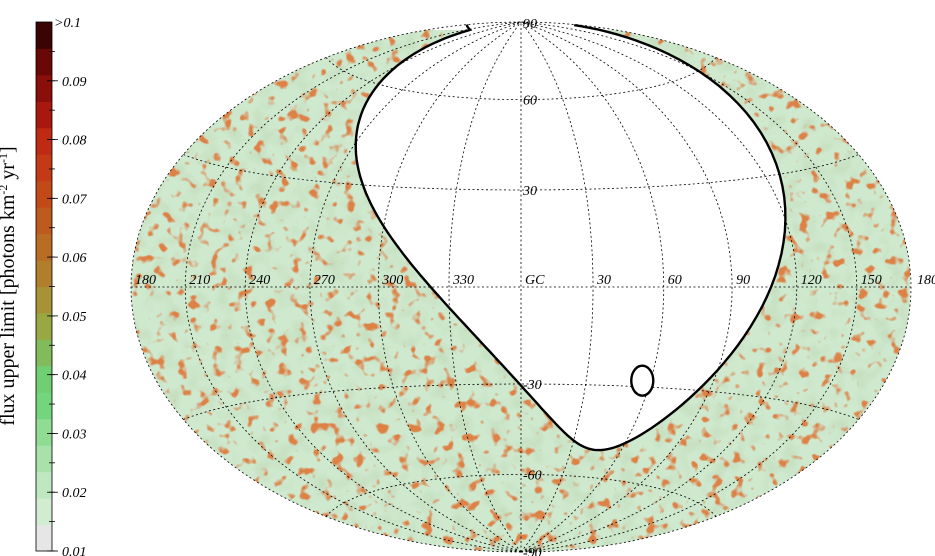 The image size is (935, 556). I want to click on longitude-label: 330, so click(463, 280).